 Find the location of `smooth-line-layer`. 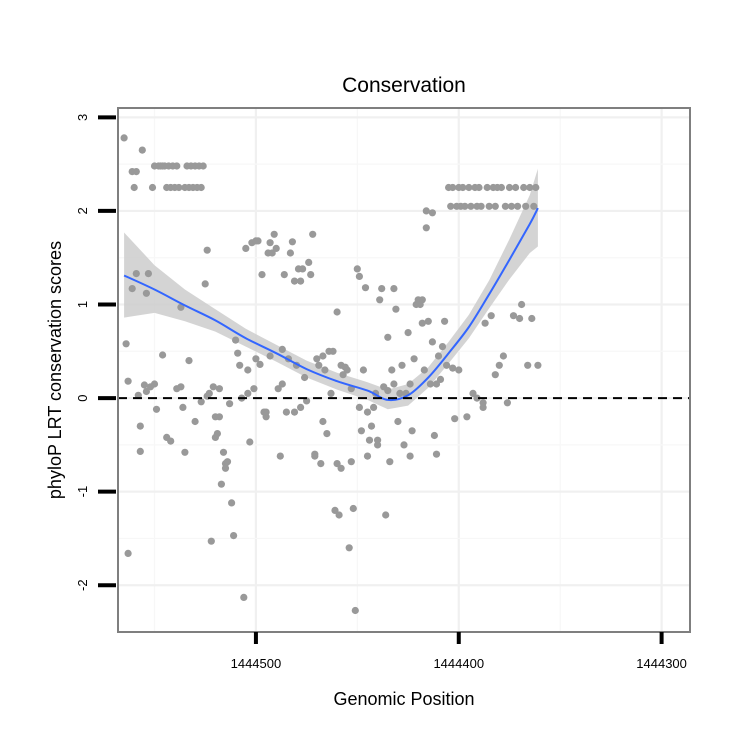

smooth-line-layer is located at coordinates (331, 304).